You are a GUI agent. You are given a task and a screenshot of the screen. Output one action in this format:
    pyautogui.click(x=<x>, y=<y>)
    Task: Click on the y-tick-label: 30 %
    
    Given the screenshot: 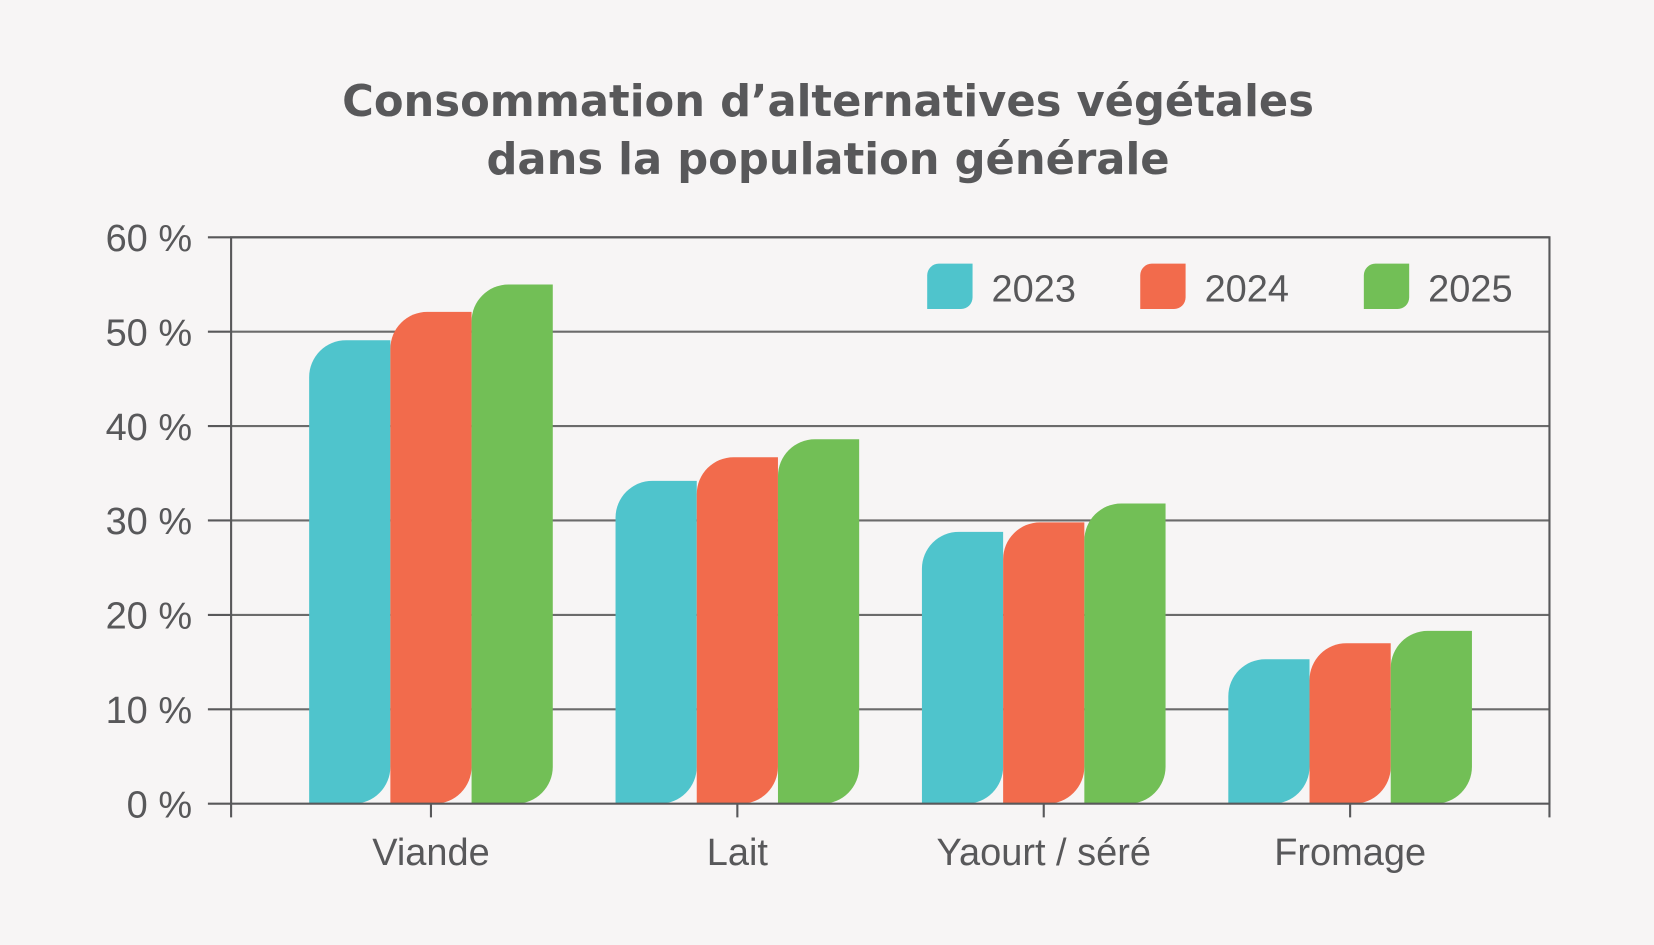 What is the action you would take?
    pyautogui.click(x=149, y=522)
    